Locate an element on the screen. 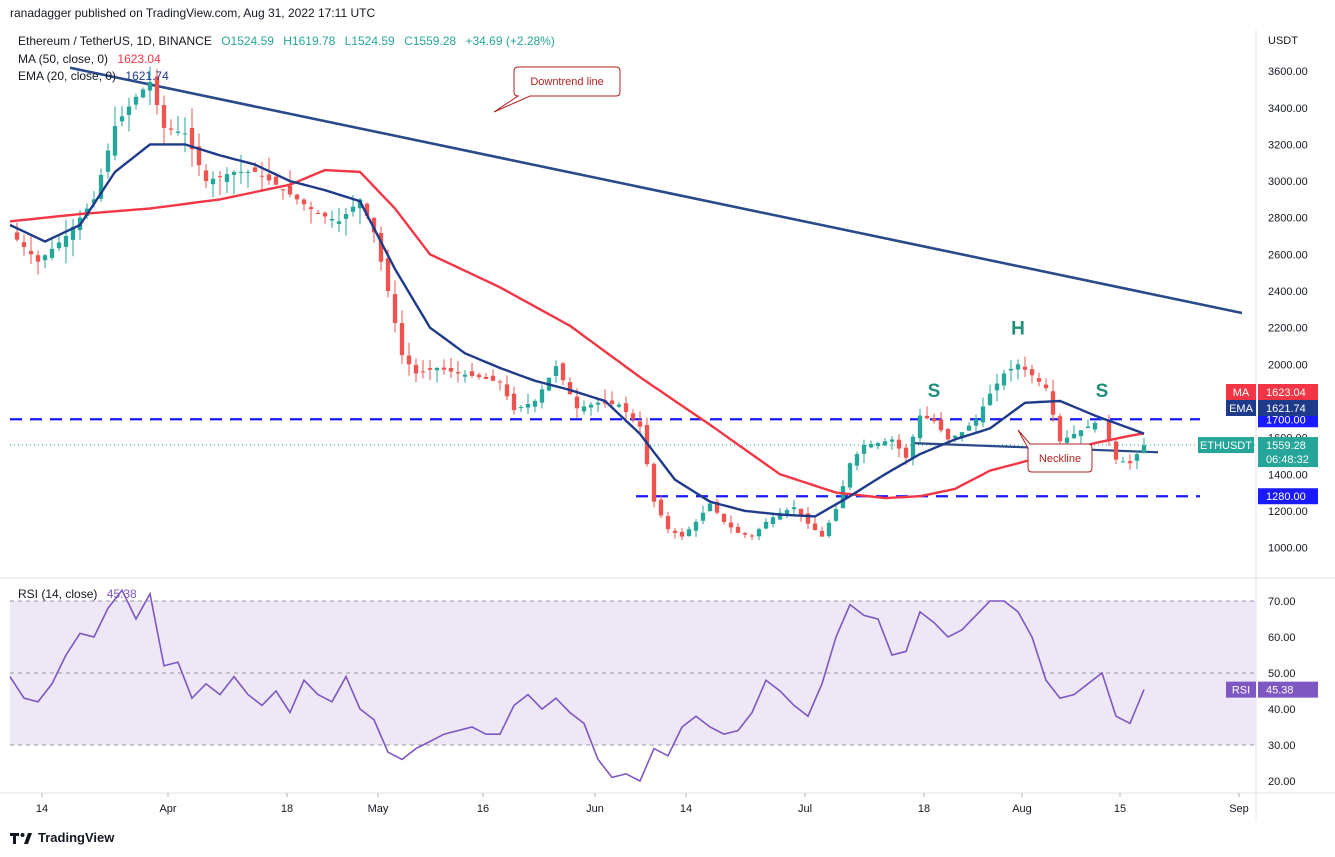  rsi-tick-label: 20.00 is located at coordinates (1282, 782).